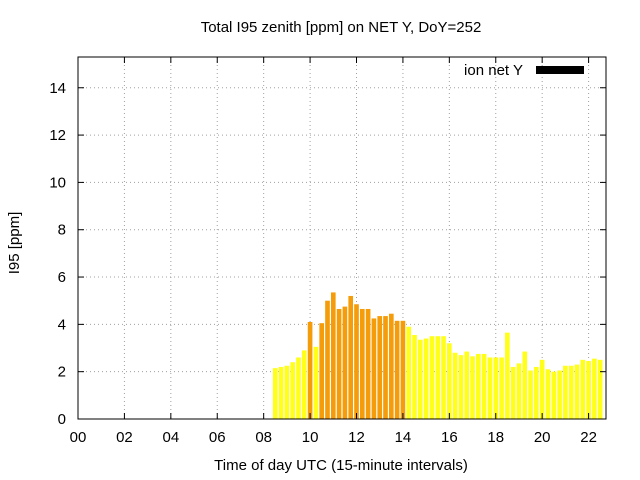 This screenshot has width=640, height=480. I want to click on x-tick-label: 16, so click(449, 437).